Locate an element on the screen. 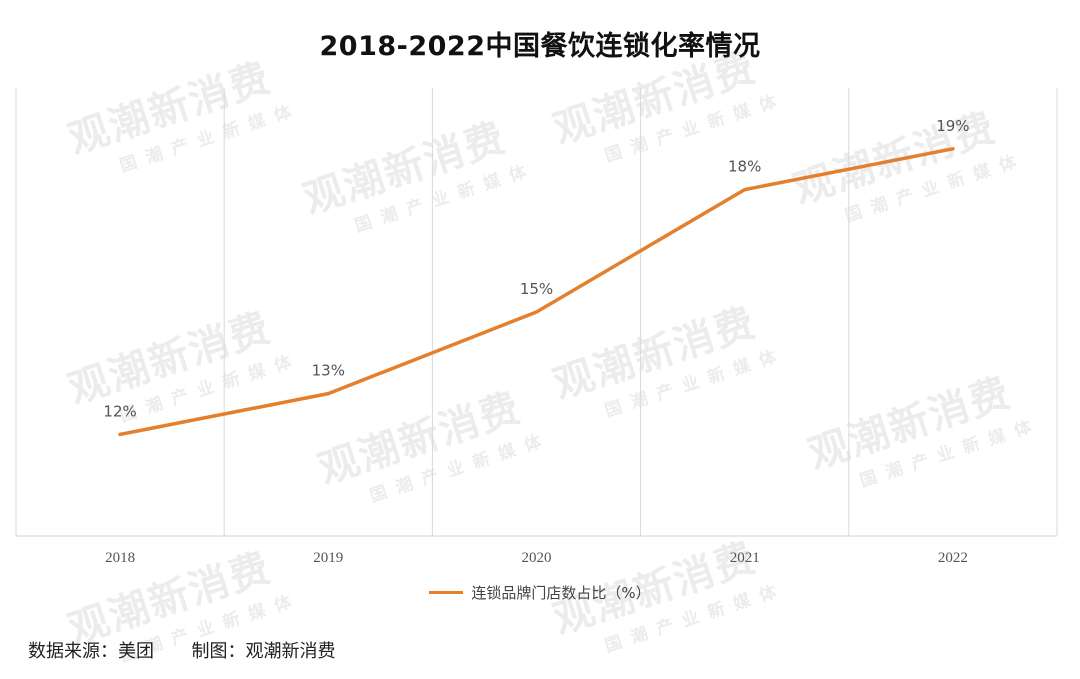  x-tick-label: 2020 is located at coordinates (537, 558).